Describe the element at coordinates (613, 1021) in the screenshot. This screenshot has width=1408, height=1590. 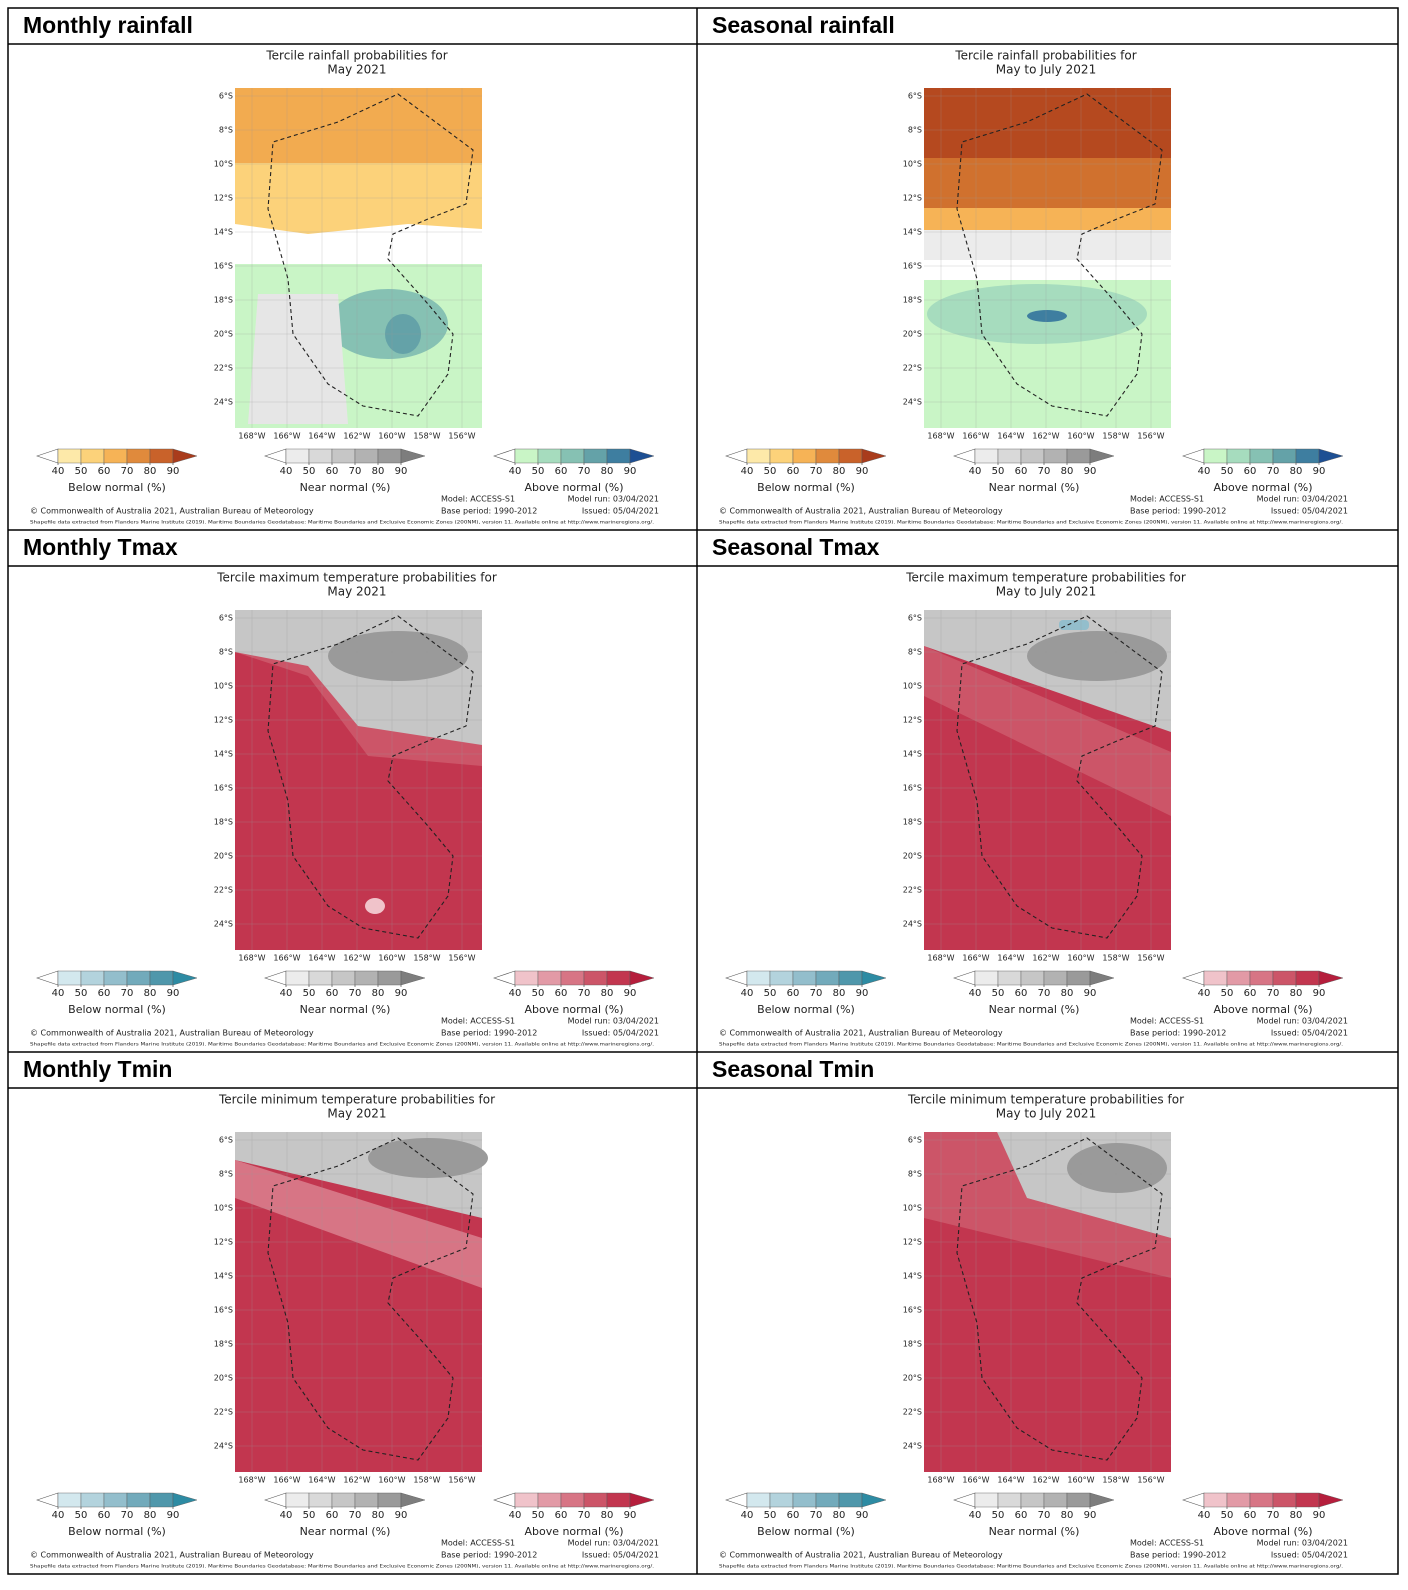
I see `footer-model-run: Model run: 03/04/2021` at that location.